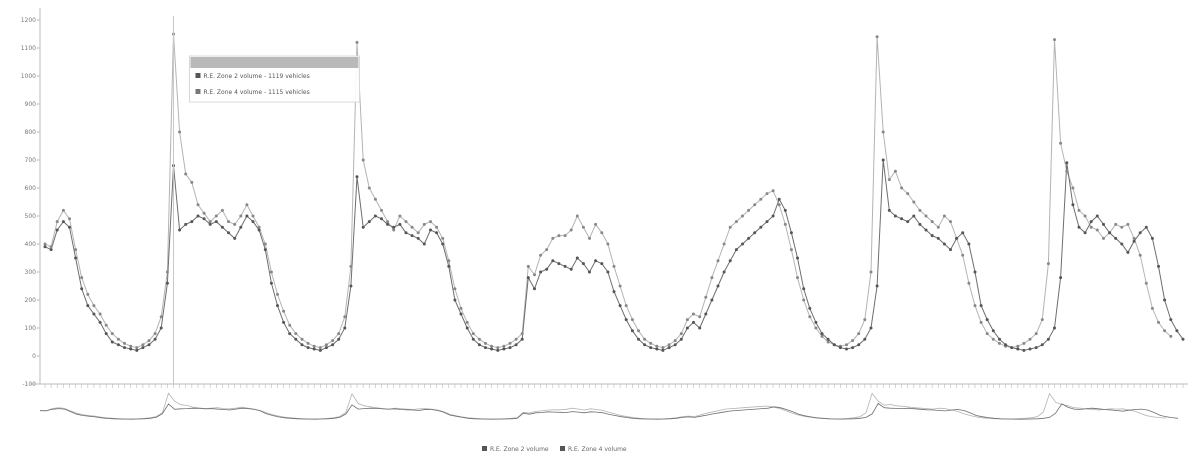 The image size is (1196, 465). I want to click on legend: R.E. Zone 2 volume R.E. Zone 4 volume, so click(554, 449).